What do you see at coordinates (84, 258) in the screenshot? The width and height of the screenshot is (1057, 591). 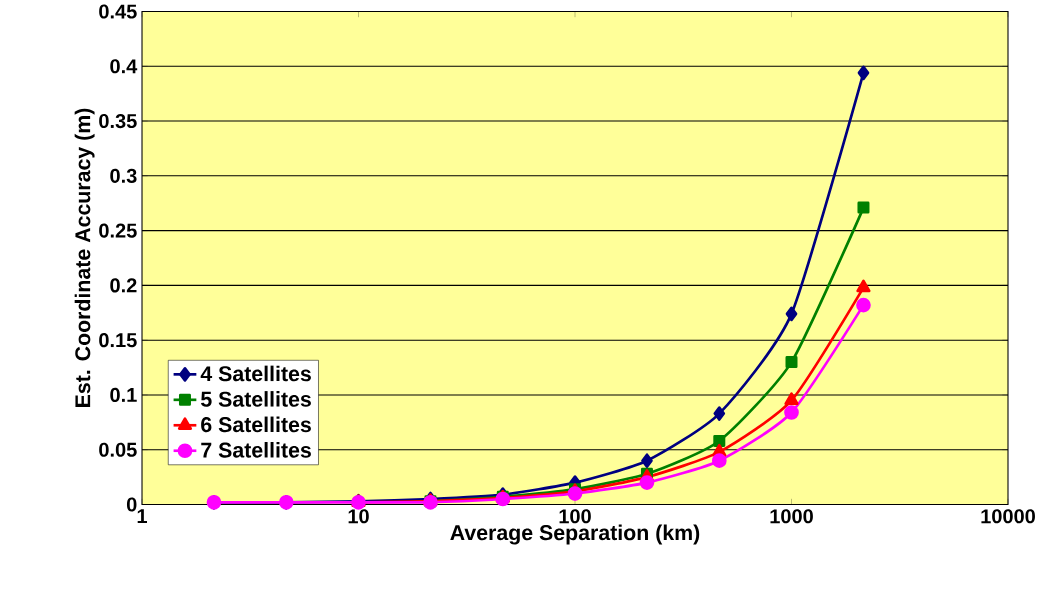 I see `y-axis-title: Est. Coordinate Accuracy (m)` at bounding box center [84, 258].